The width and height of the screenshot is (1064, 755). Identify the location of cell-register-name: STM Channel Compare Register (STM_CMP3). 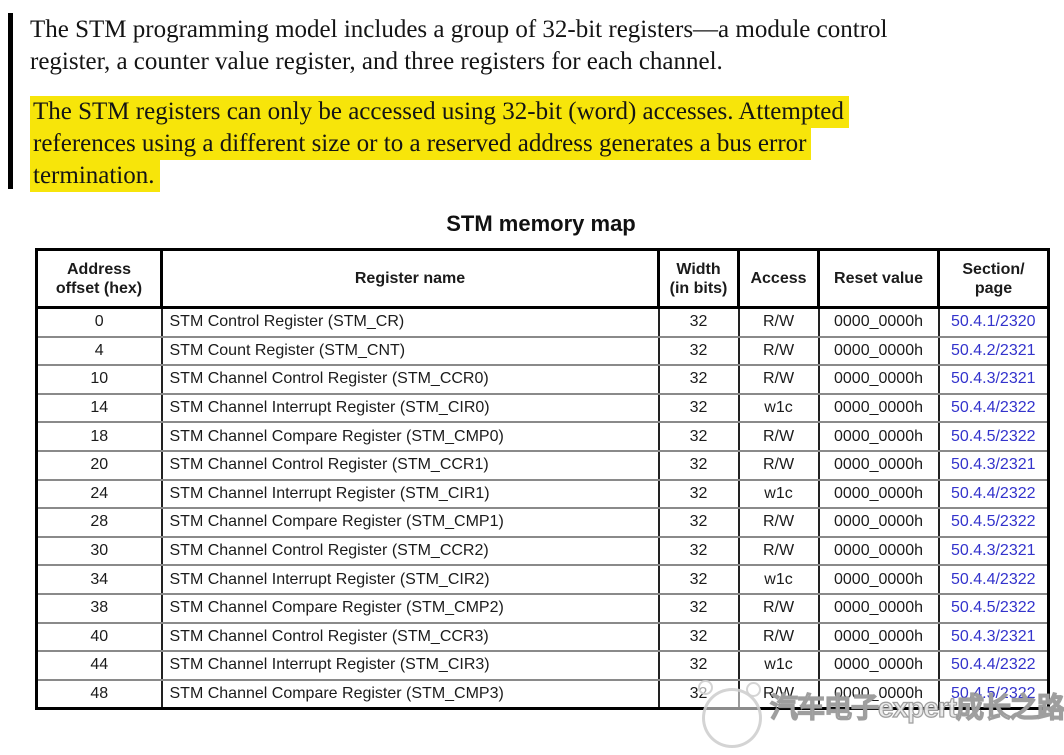
(410, 694).